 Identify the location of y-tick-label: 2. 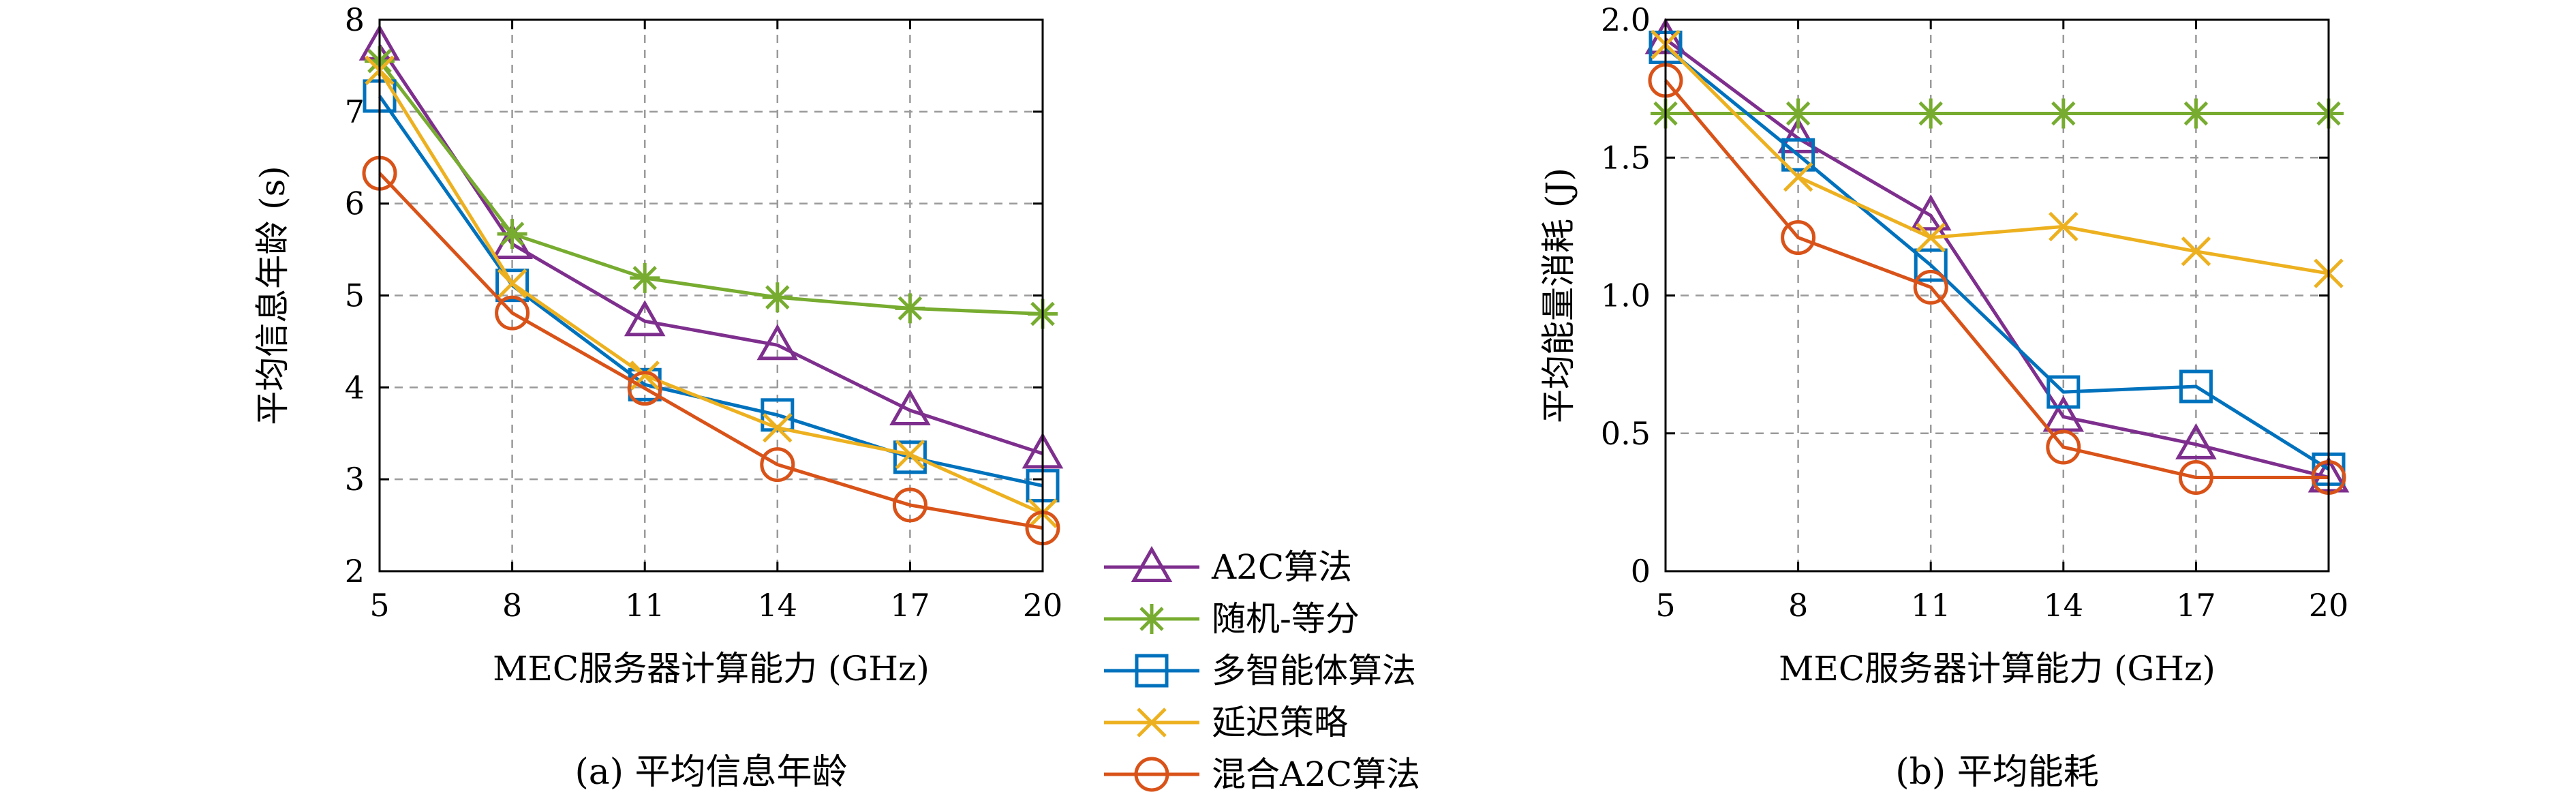
(355, 571).